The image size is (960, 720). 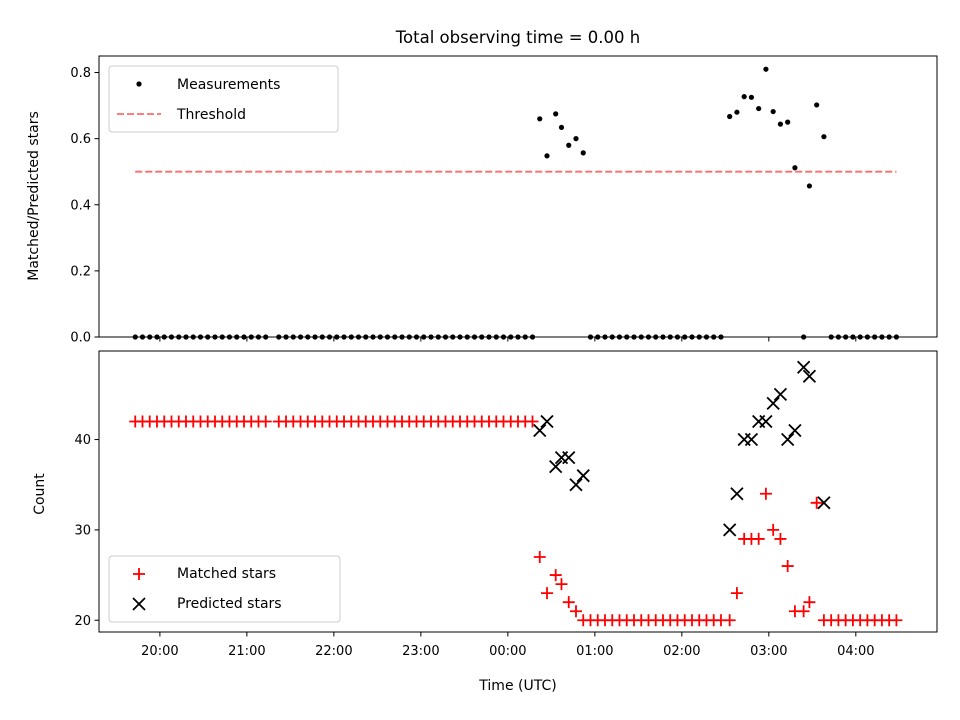 I want to click on bottom-legend: Matched stars Predicted stars, so click(x=224, y=589).